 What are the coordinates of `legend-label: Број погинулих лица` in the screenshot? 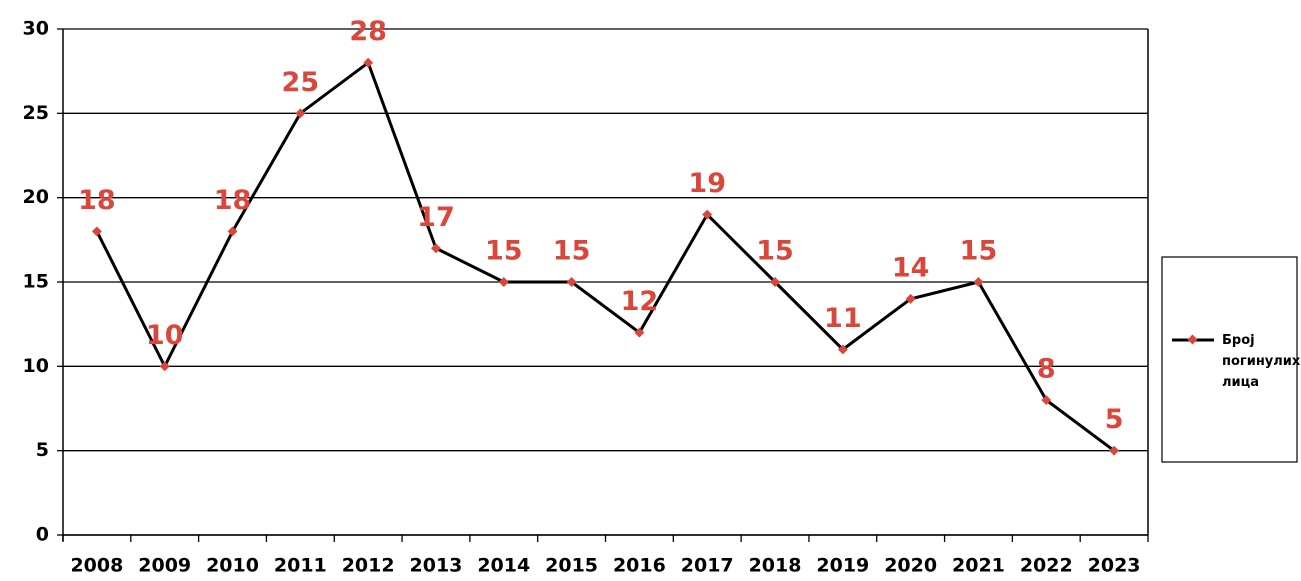 It's located at (1261, 361).